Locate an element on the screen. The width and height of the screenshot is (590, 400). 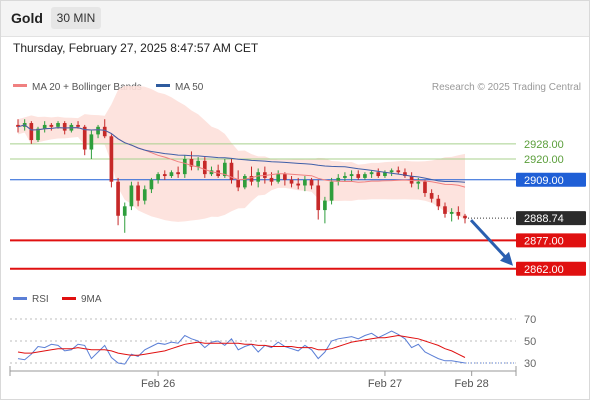
credit-text: Research © 2025 Trading Central is located at coordinates (506, 87).